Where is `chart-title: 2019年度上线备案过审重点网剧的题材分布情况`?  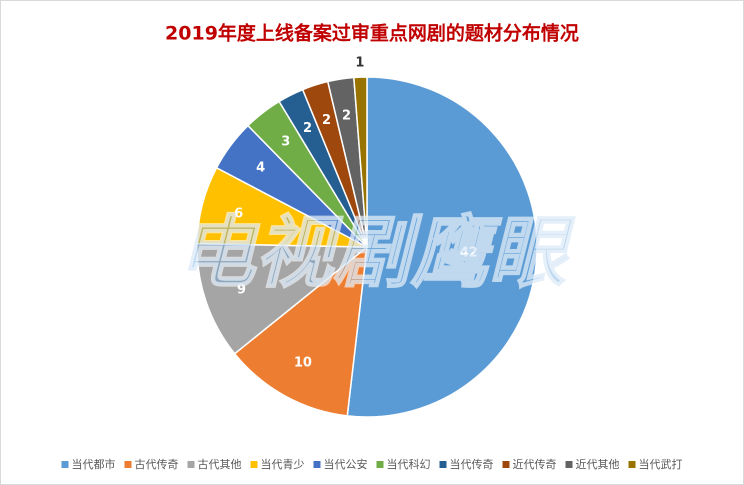
chart-title: 2019年度上线备案过审重点网剧的题材分布情况 is located at coordinates (372, 33).